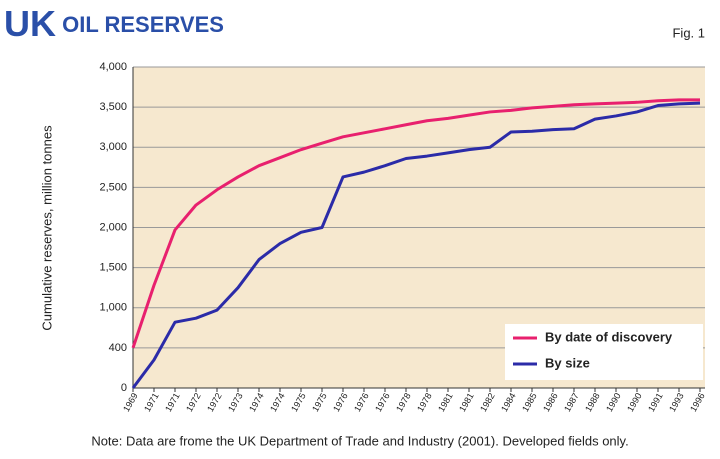 This screenshot has height=459, width=720. What do you see at coordinates (130, 402) in the screenshot?
I see `x-tick-label: 1969` at bounding box center [130, 402].